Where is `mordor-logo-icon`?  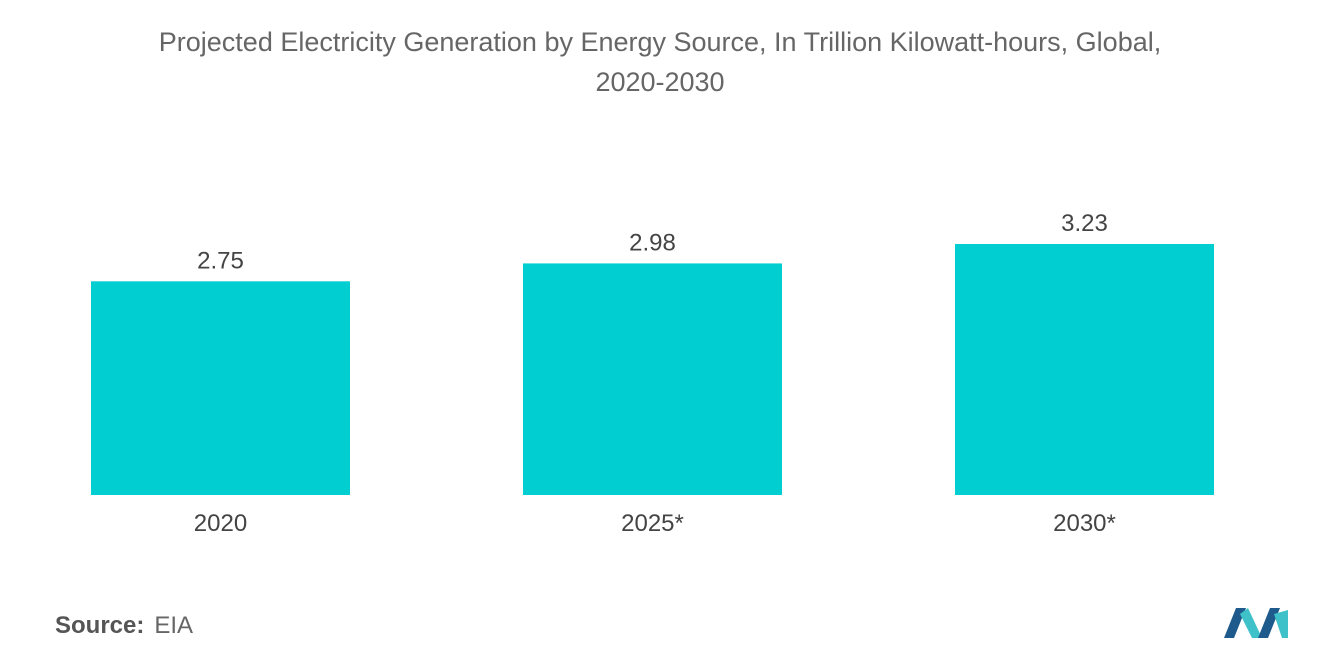
mordor-logo-icon is located at coordinates (1256, 623).